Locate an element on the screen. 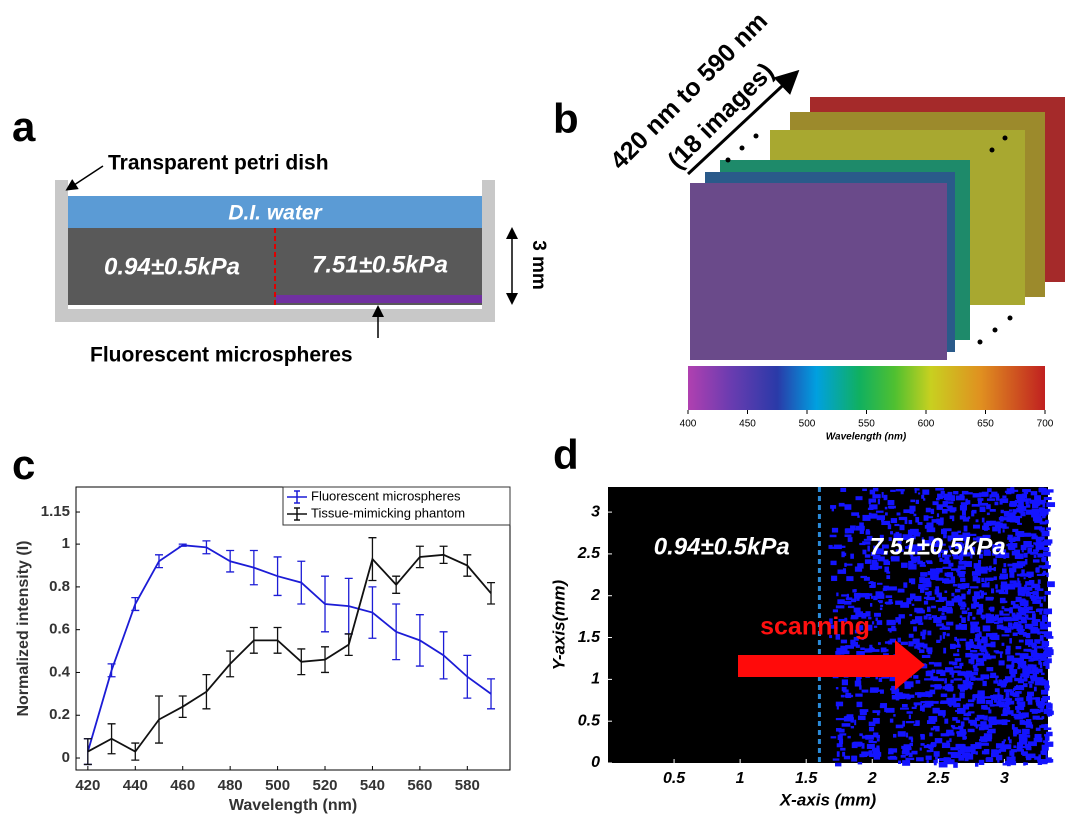  colorbar-tick-label: 550 is located at coordinates (866, 424).